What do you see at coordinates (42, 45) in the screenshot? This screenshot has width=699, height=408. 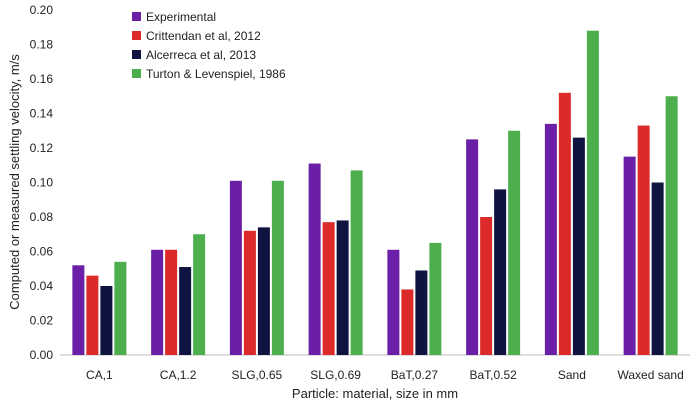 I see `y-tick-label: 0.18` at bounding box center [42, 45].